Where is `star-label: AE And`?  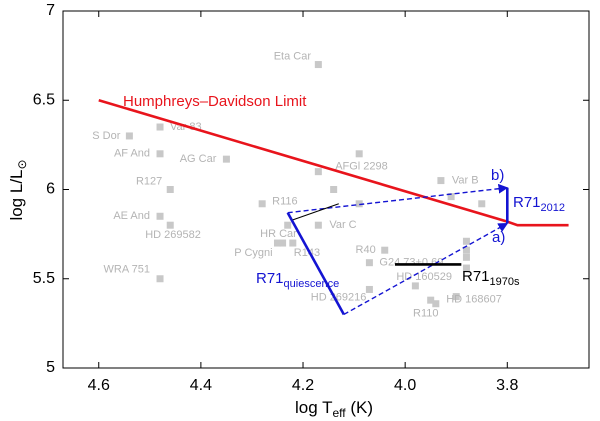
star-label: AE And is located at coordinates (131, 216).